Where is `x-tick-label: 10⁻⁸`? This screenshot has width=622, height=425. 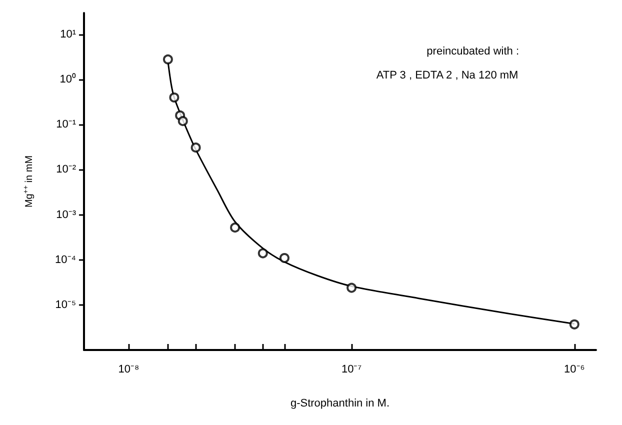
x-tick-label: 10⁻⁸ is located at coordinates (129, 370).